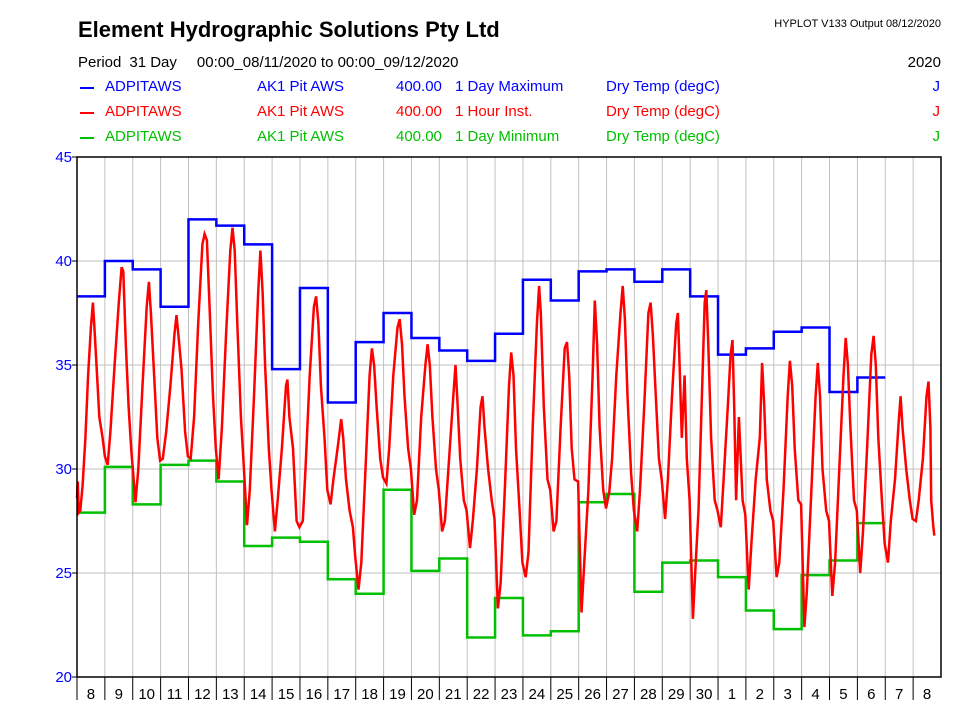 The image size is (968, 726). I want to click on x-tick-label: 19, so click(397, 694).